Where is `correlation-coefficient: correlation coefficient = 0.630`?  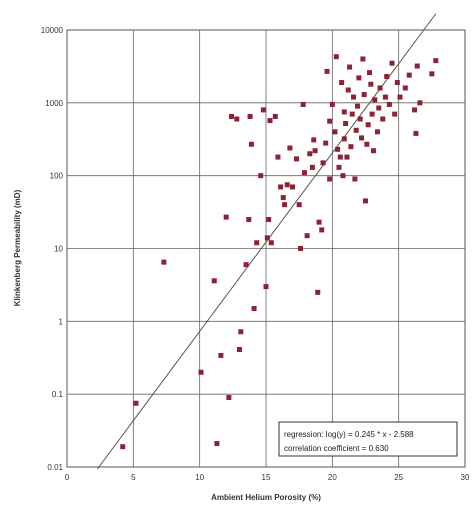 correlation-coefficient: correlation coefficient = 0.630 is located at coordinates (336, 448).